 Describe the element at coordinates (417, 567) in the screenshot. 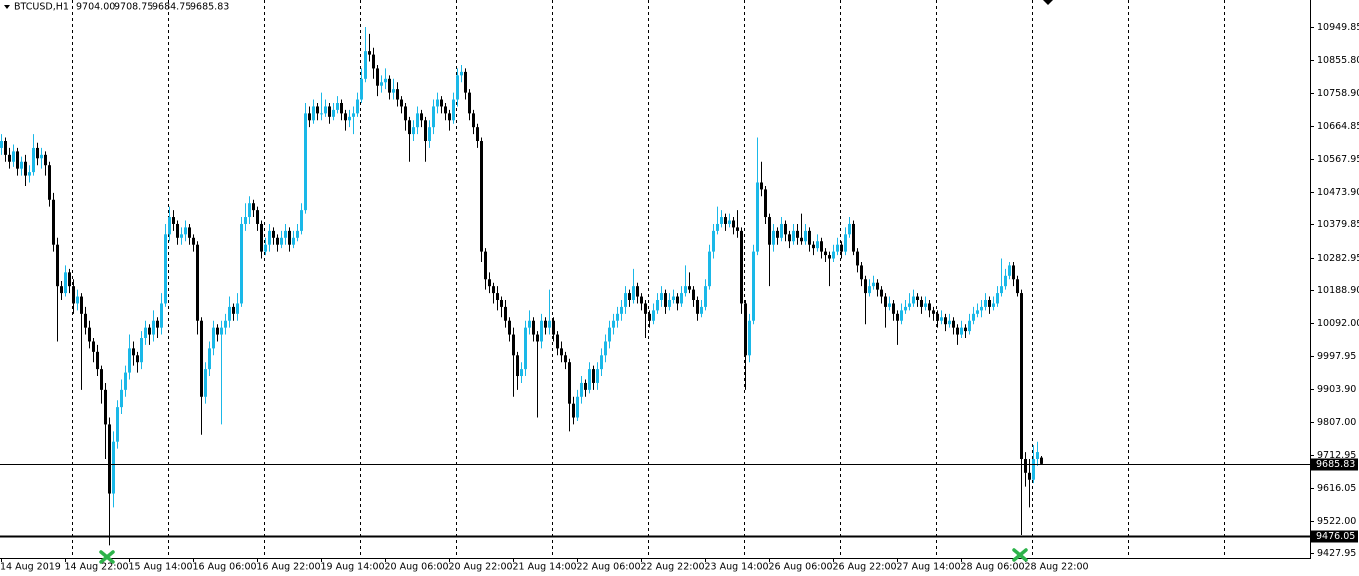

I see `x-tick-label: 20 Aug 06:00` at that location.